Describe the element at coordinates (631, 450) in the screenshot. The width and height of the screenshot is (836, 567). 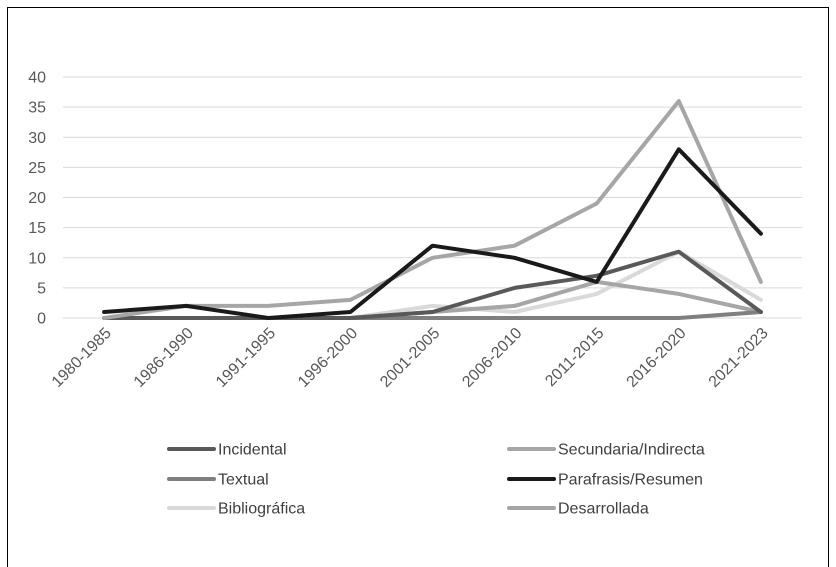
I see `legend-label: Secundaria/Indirecta` at that location.